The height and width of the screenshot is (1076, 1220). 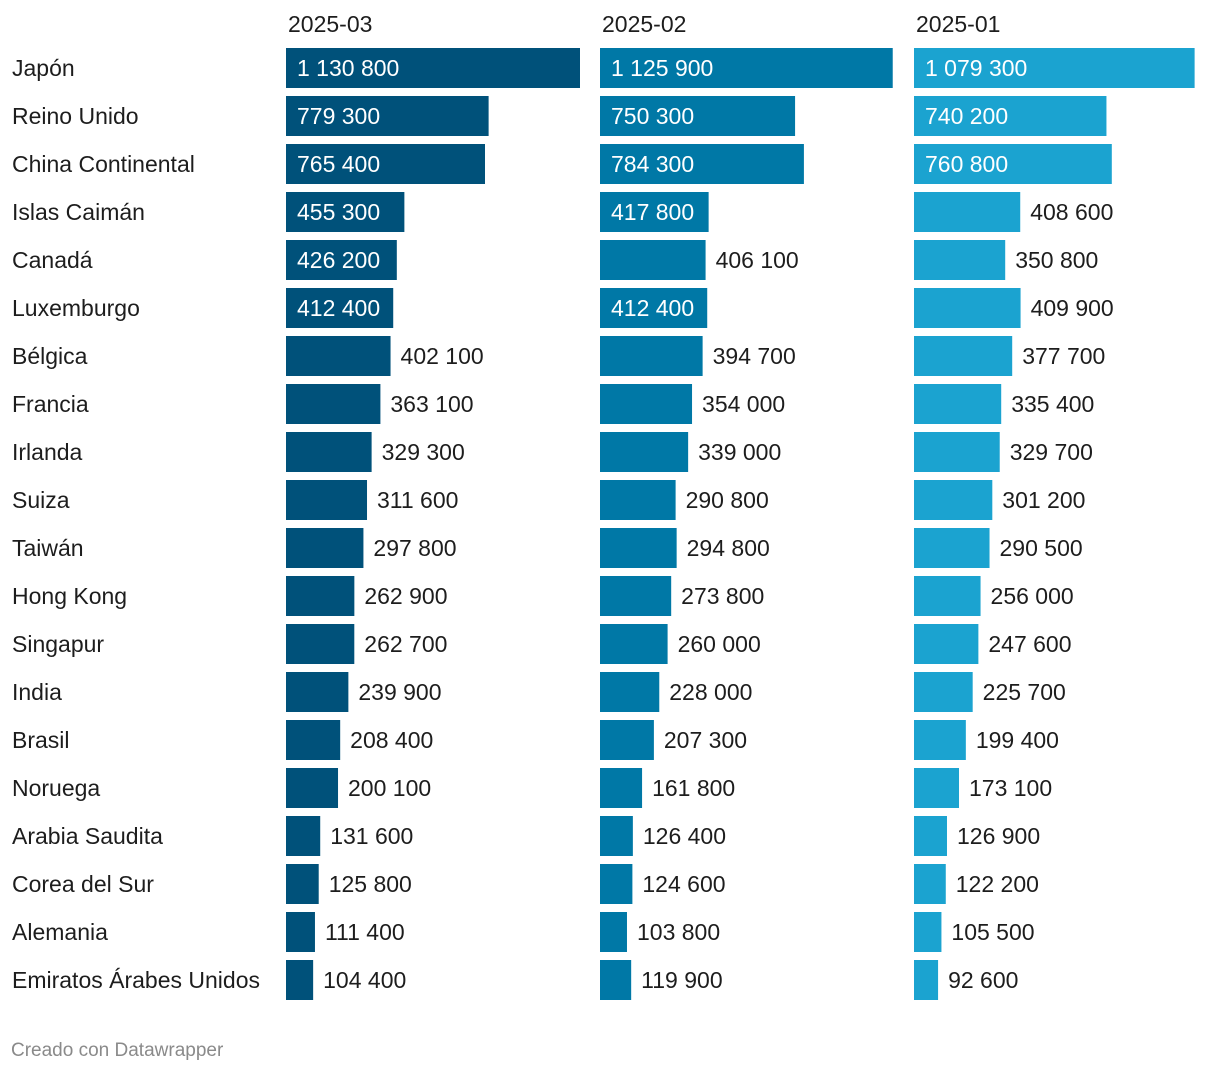 I want to click on series-header: 2025-03, so click(x=330, y=24).